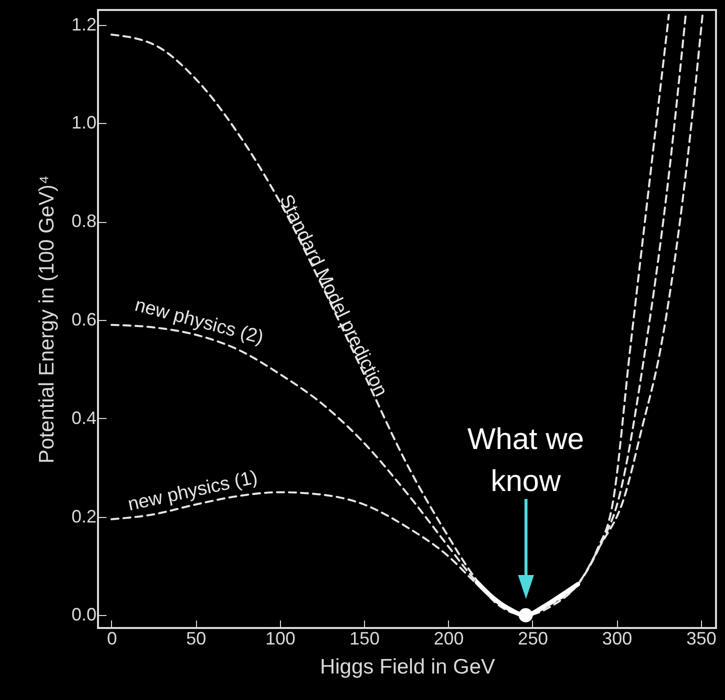 The width and height of the screenshot is (725, 700). What do you see at coordinates (83, 516) in the screenshot?
I see `y-tick-label: 0.2` at bounding box center [83, 516].